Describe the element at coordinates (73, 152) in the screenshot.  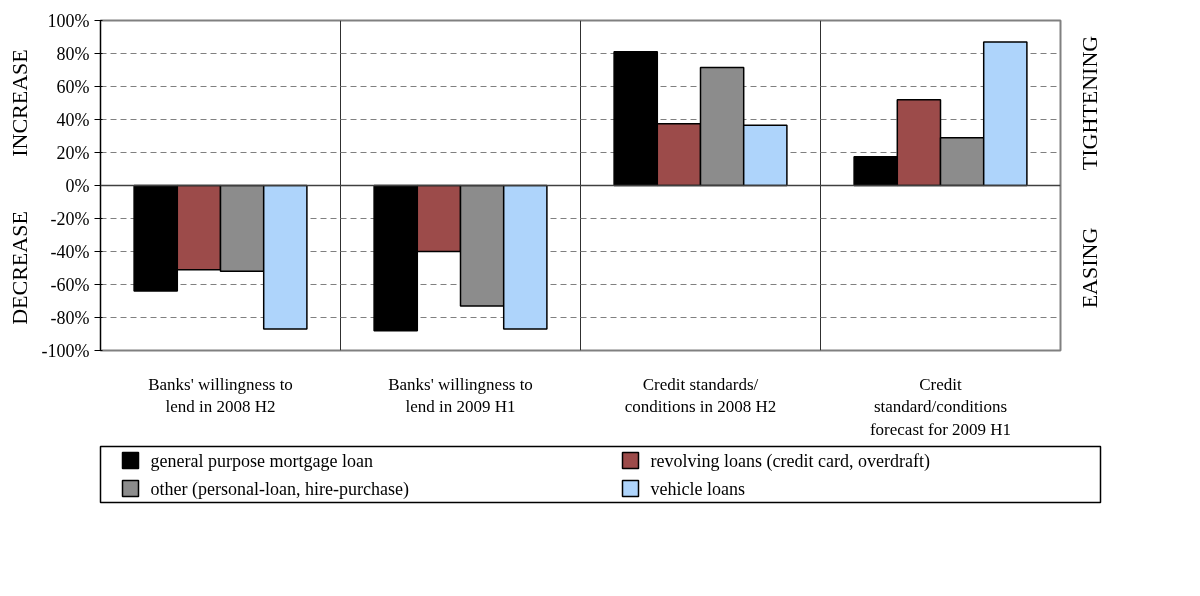
I see `y-tick-label: 20%` at that location.